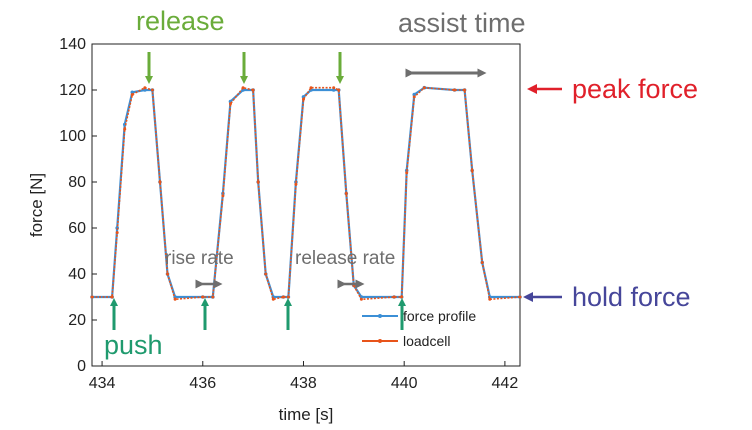 Image resolution: width=752 pixels, height=430 pixels. Describe the element at coordinates (303, 383) in the screenshot. I see `x-tick-label: 438` at that location.